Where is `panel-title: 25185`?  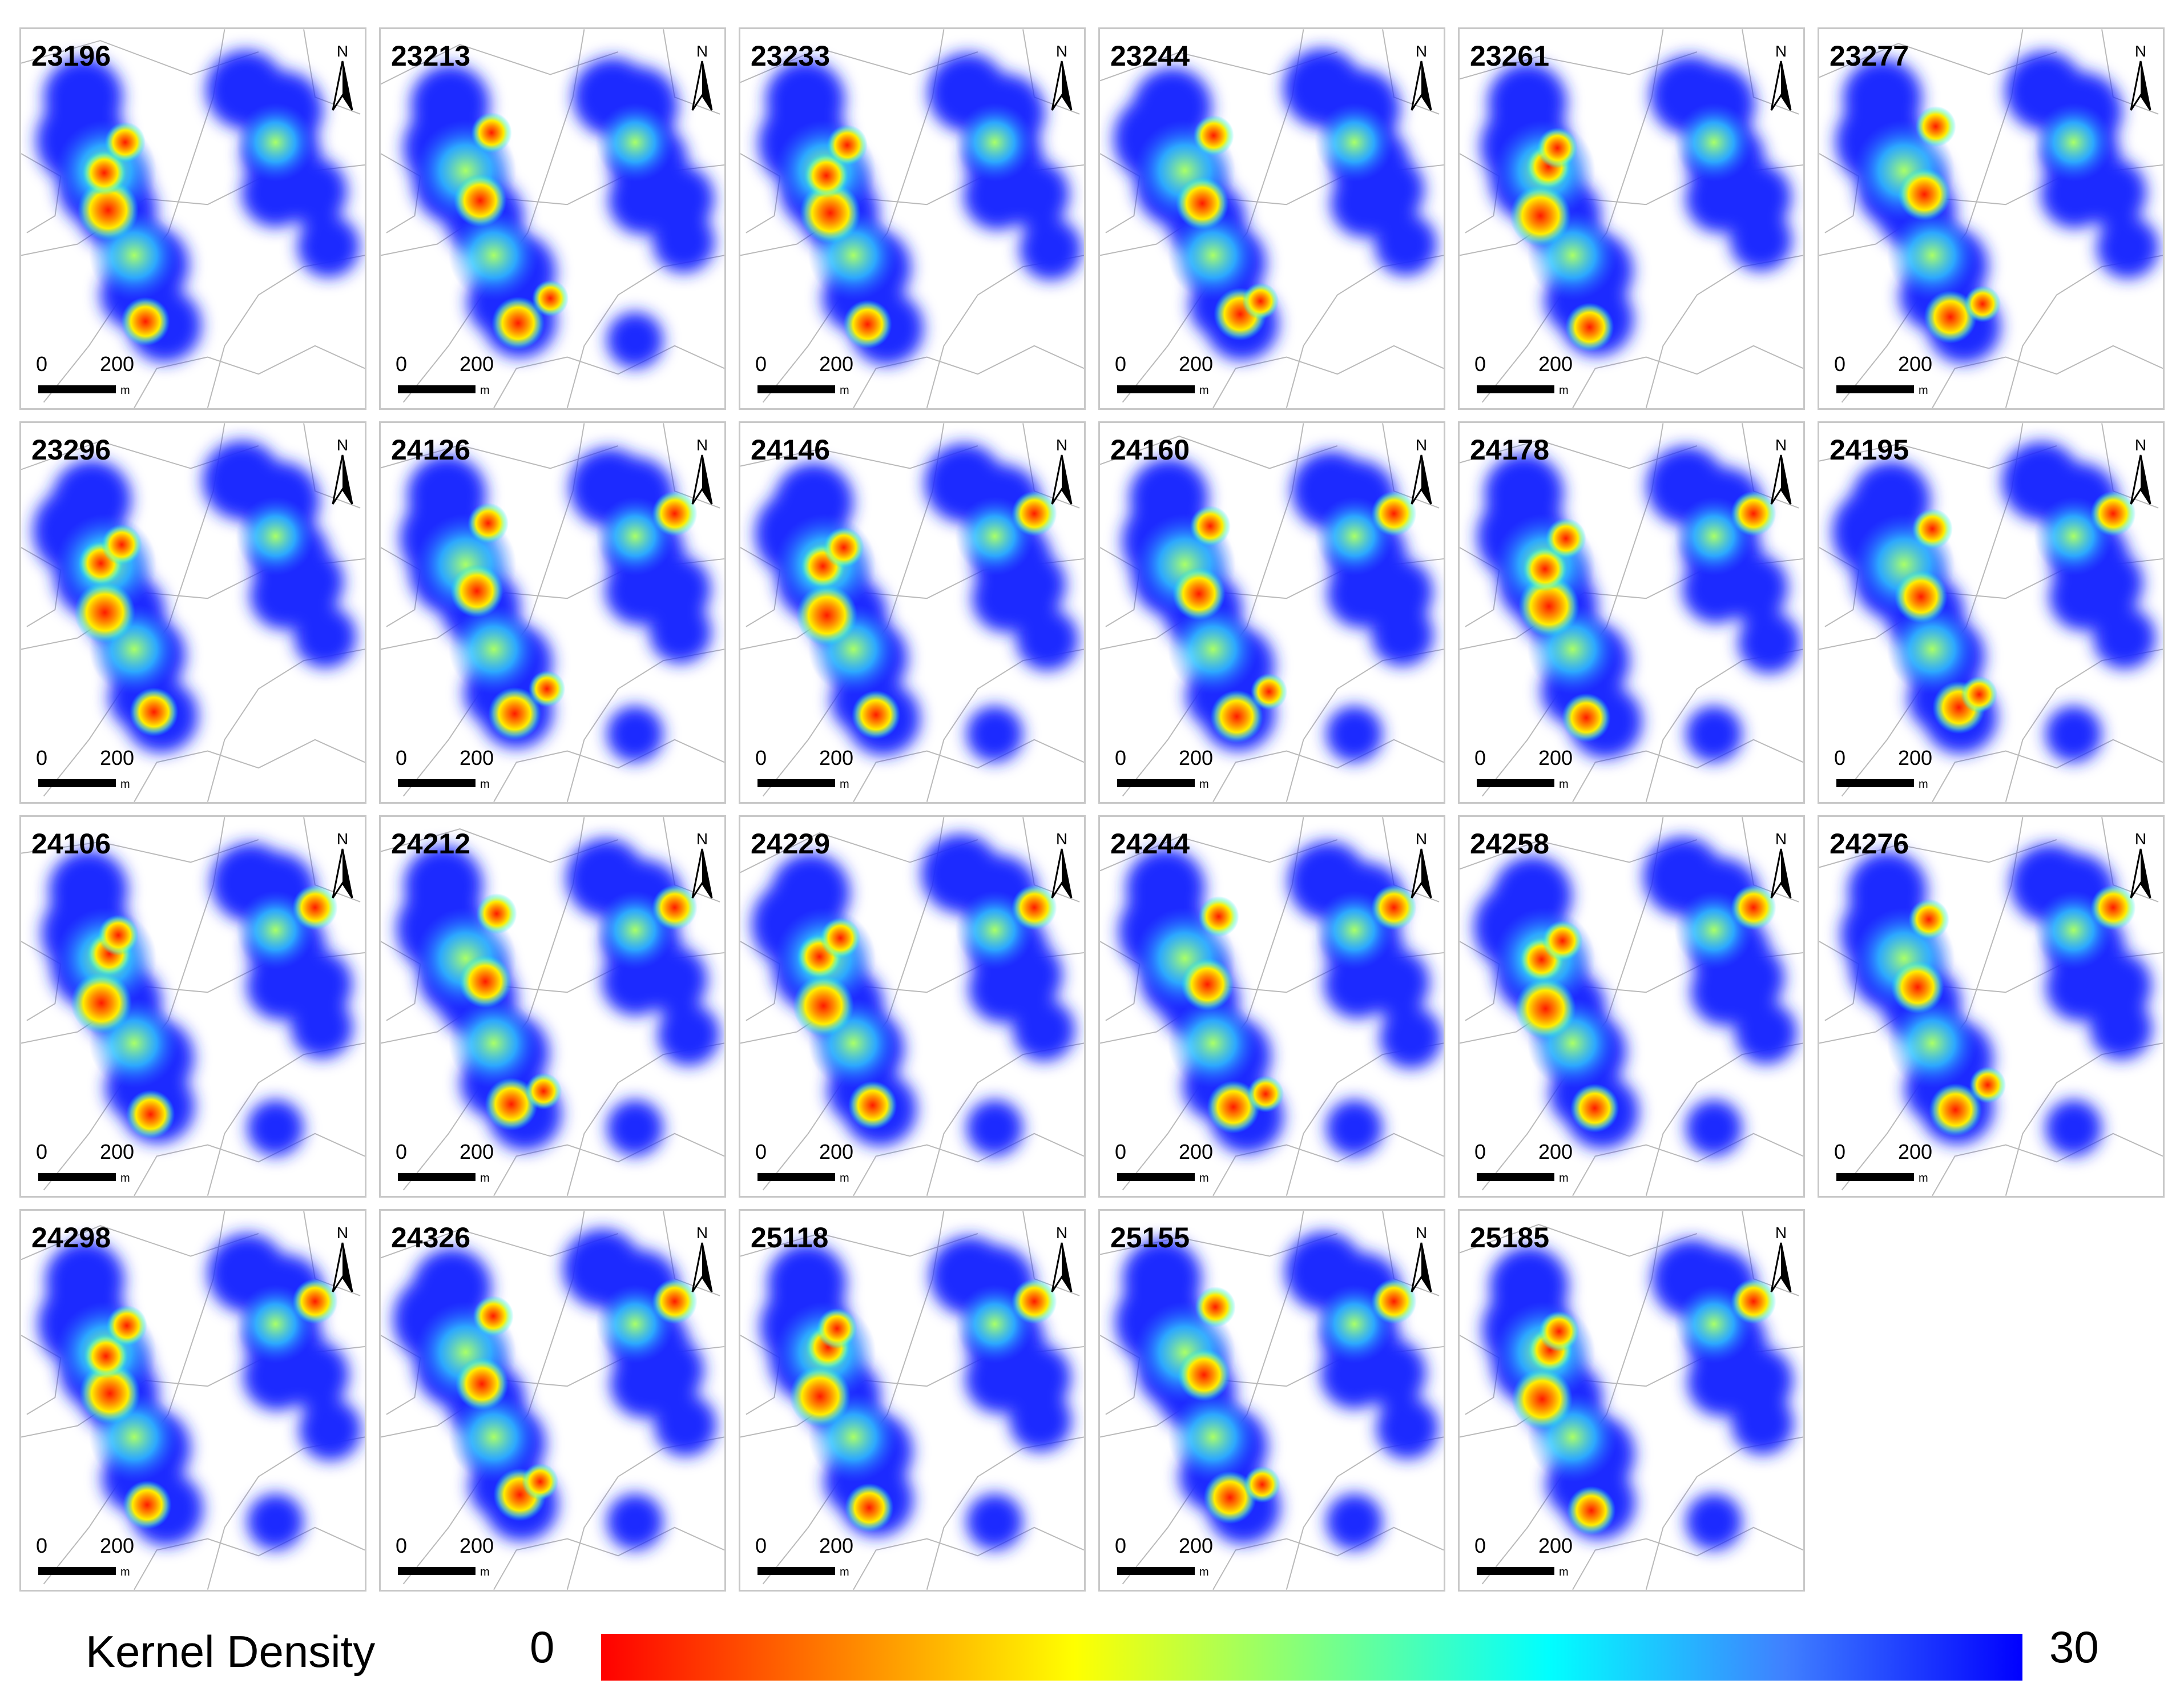 panel-title: 25185 is located at coordinates (1510, 1238).